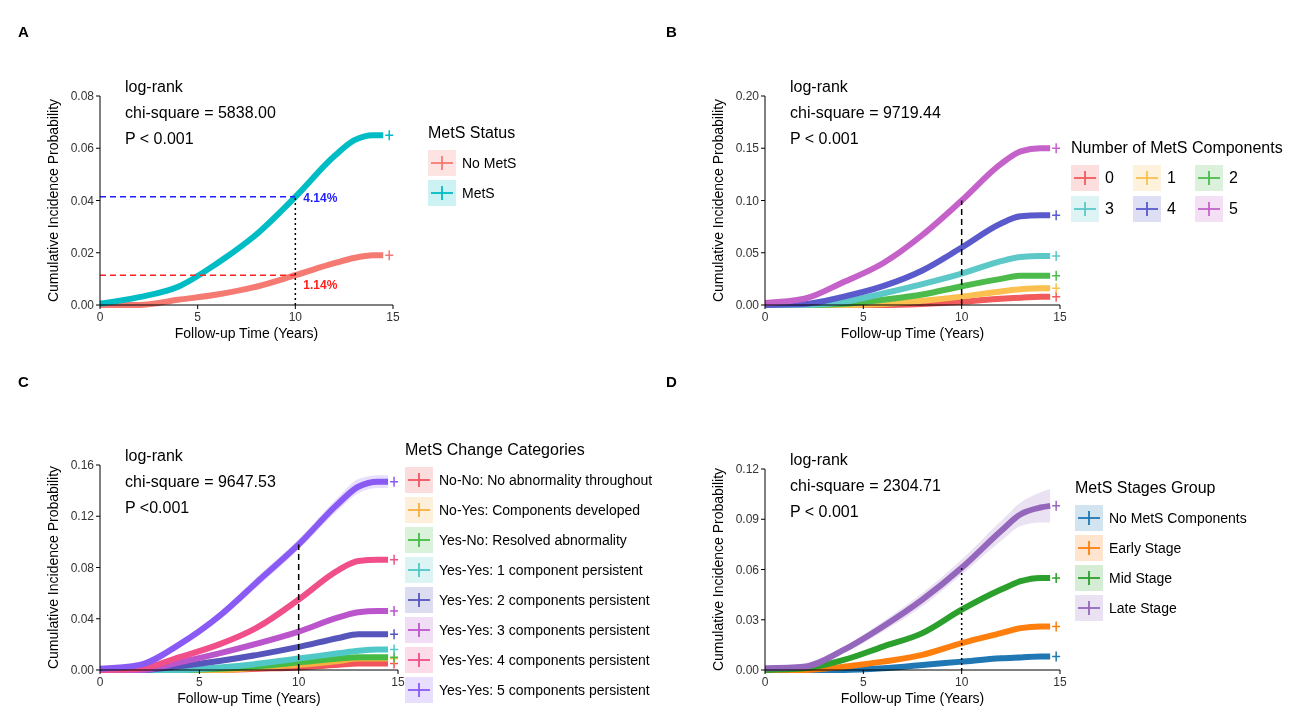  I want to click on y-tick-label: 0.02, so click(82, 252).